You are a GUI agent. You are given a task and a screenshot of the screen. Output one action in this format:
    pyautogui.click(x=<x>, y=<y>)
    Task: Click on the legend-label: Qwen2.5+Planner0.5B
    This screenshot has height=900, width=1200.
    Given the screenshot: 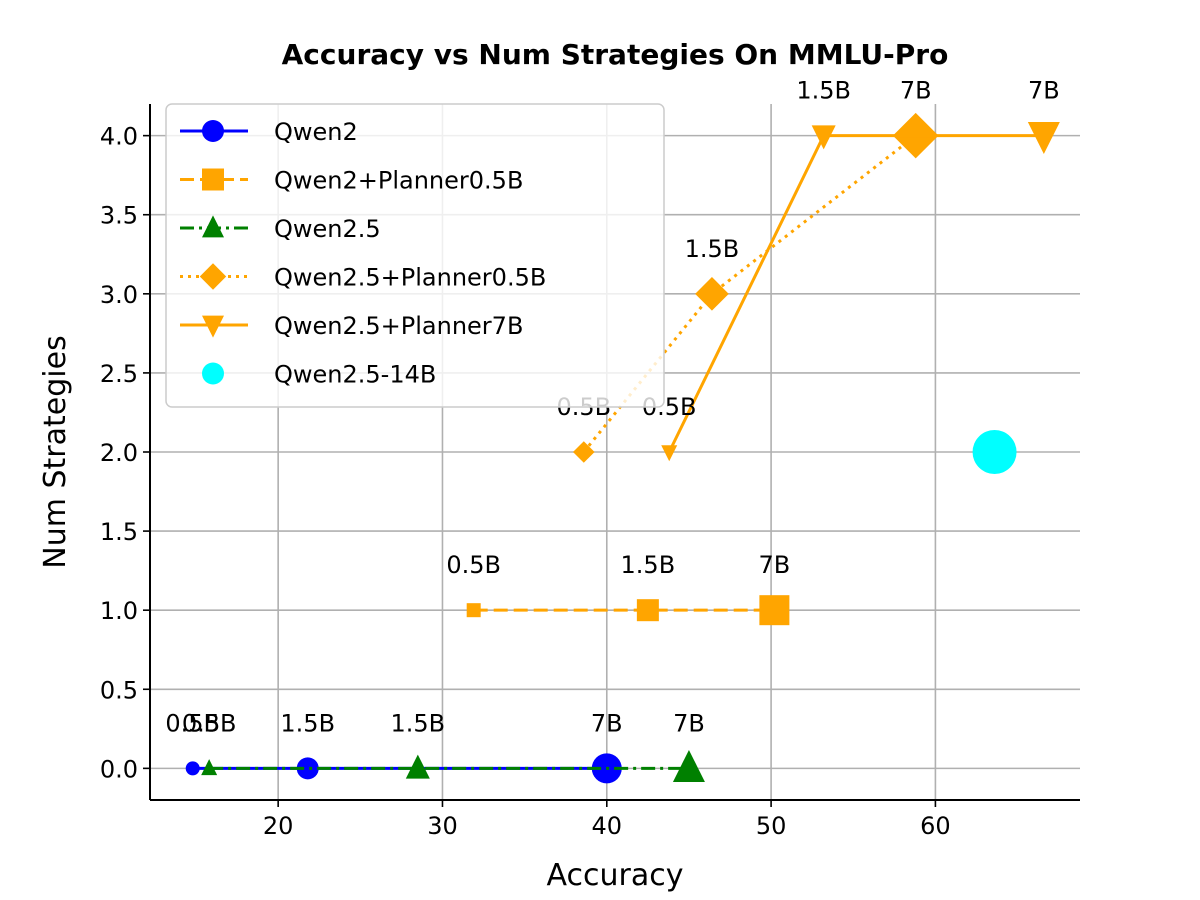 What is the action you would take?
    pyautogui.click(x=410, y=278)
    